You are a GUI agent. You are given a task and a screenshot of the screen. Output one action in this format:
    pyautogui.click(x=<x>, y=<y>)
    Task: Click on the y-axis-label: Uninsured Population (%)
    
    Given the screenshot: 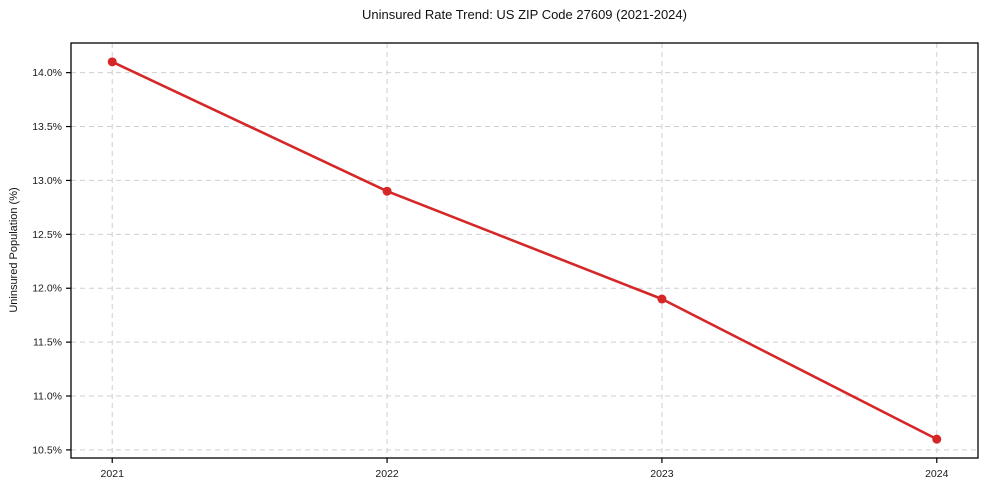 What is the action you would take?
    pyautogui.click(x=14, y=250)
    